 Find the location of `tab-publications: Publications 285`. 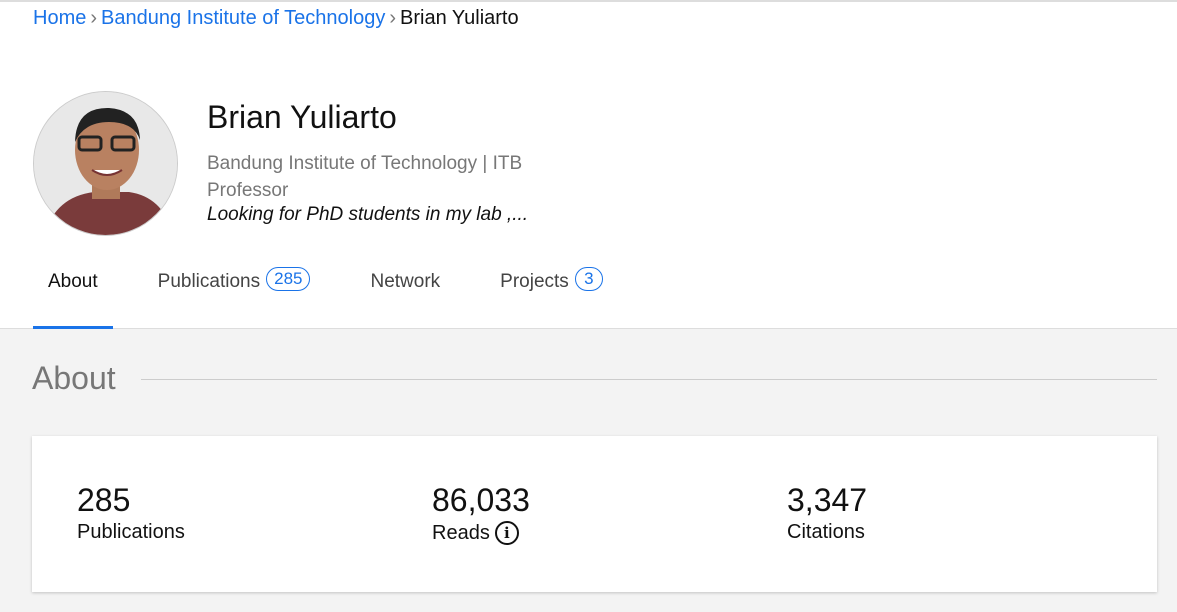

tab-publications: Publications 285 is located at coordinates (234, 296).